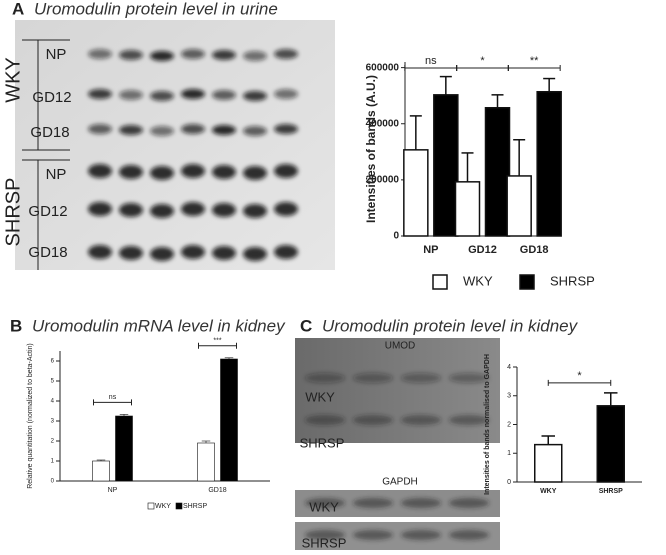  Describe the element at coordinates (371, 149) in the screenshot. I see `y-axis-label: Intensities of bands (A.U.)` at that location.